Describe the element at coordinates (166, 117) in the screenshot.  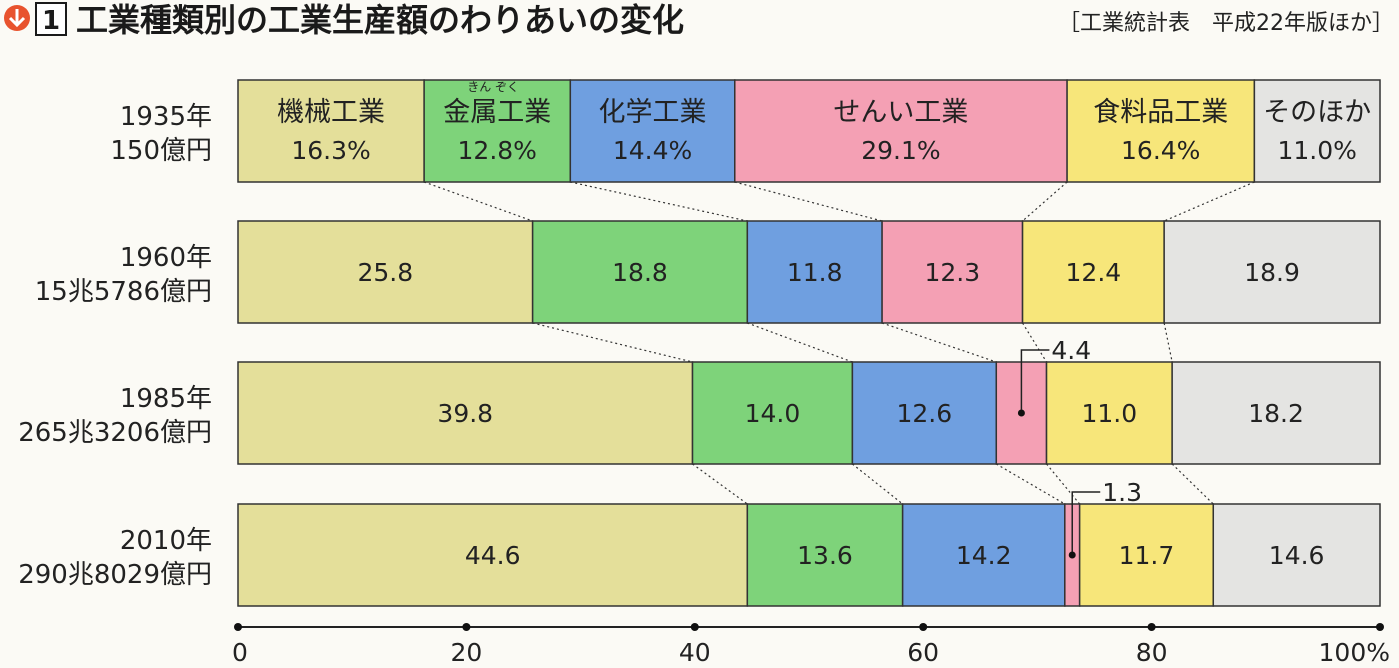
I see `category-year-label: 1935年` at that location.